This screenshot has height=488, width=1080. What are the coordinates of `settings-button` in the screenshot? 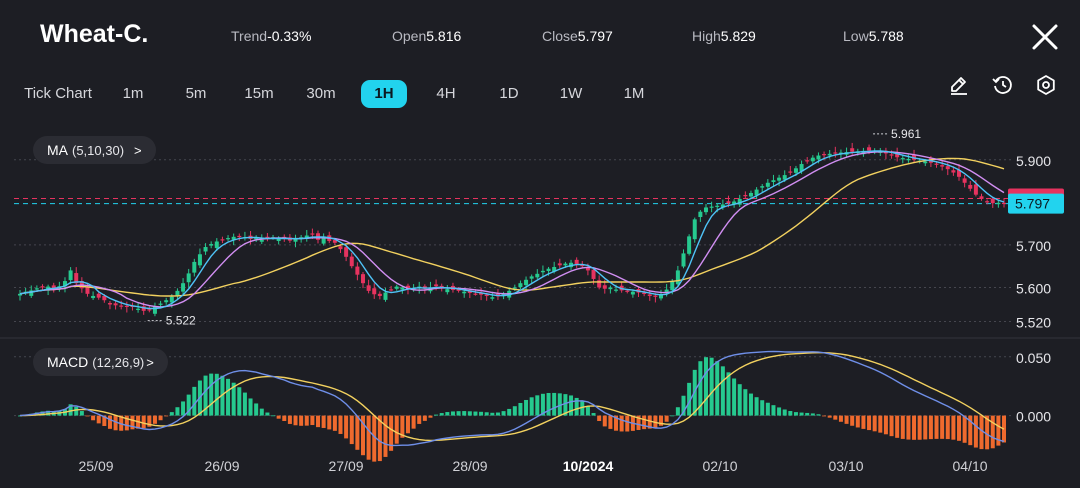 It's located at (1046, 85).